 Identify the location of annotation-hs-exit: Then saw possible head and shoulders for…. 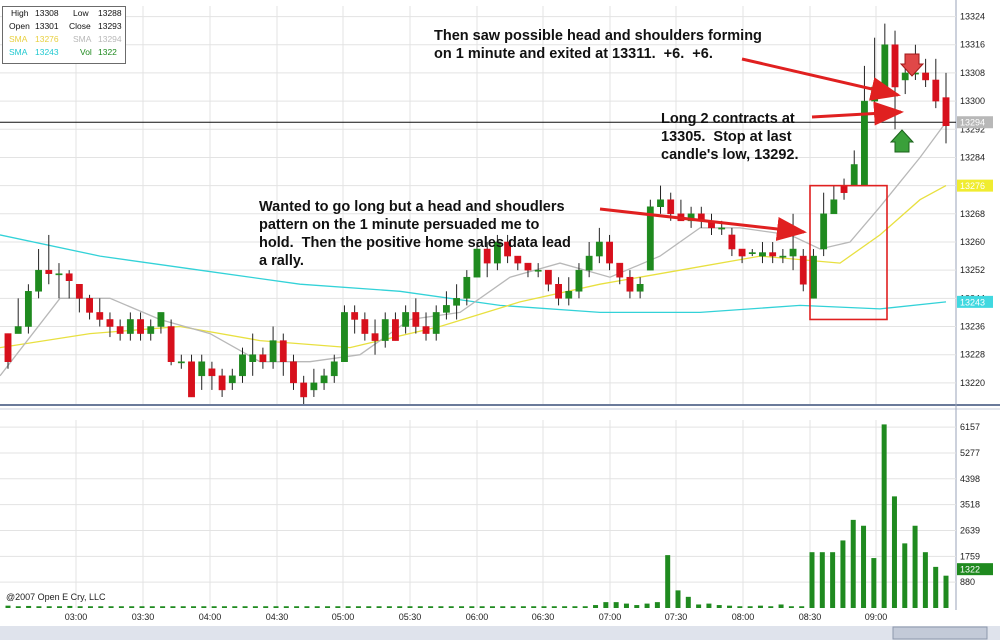
(598, 45).